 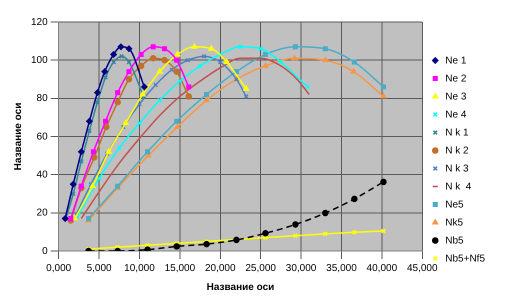 What do you see at coordinates (140, 268) in the screenshot?
I see `x-tick-label: 10,000` at bounding box center [140, 268].